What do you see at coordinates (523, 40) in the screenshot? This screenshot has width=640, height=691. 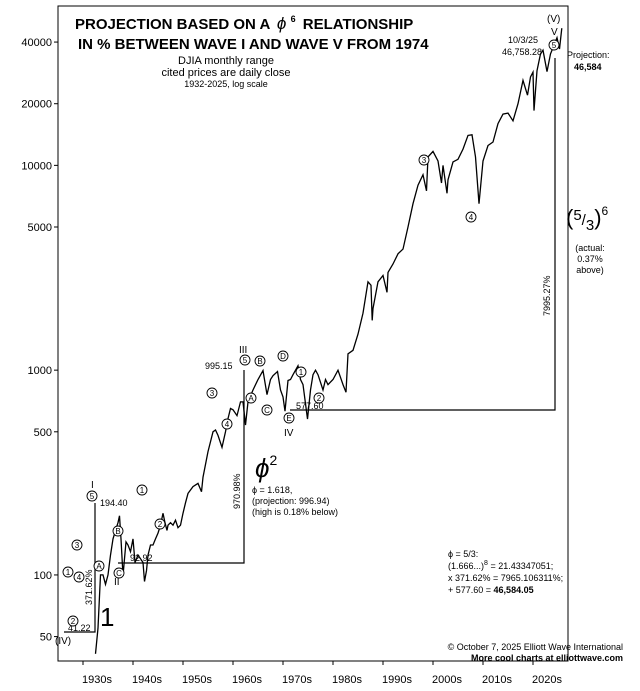 I see `wave-V-date: 10/3/25` at bounding box center [523, 40].